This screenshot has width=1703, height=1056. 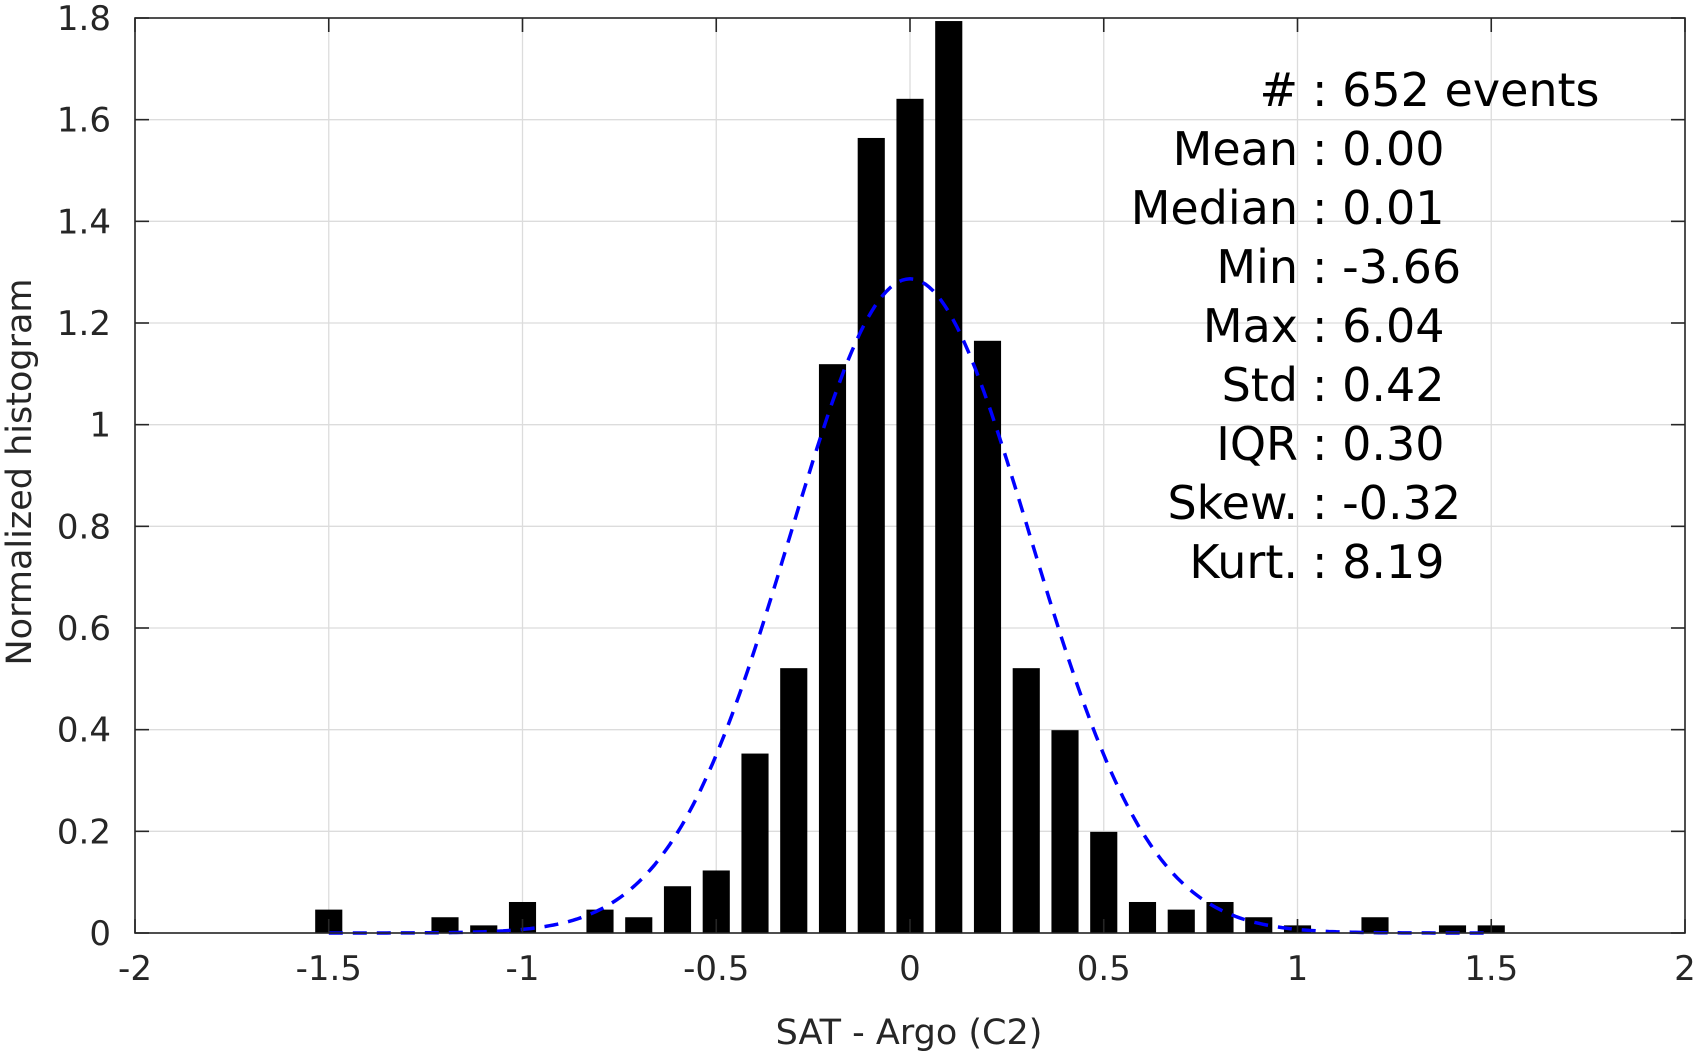 I want to click on stat-value: : 6.04, so click(x=1378, y=326).